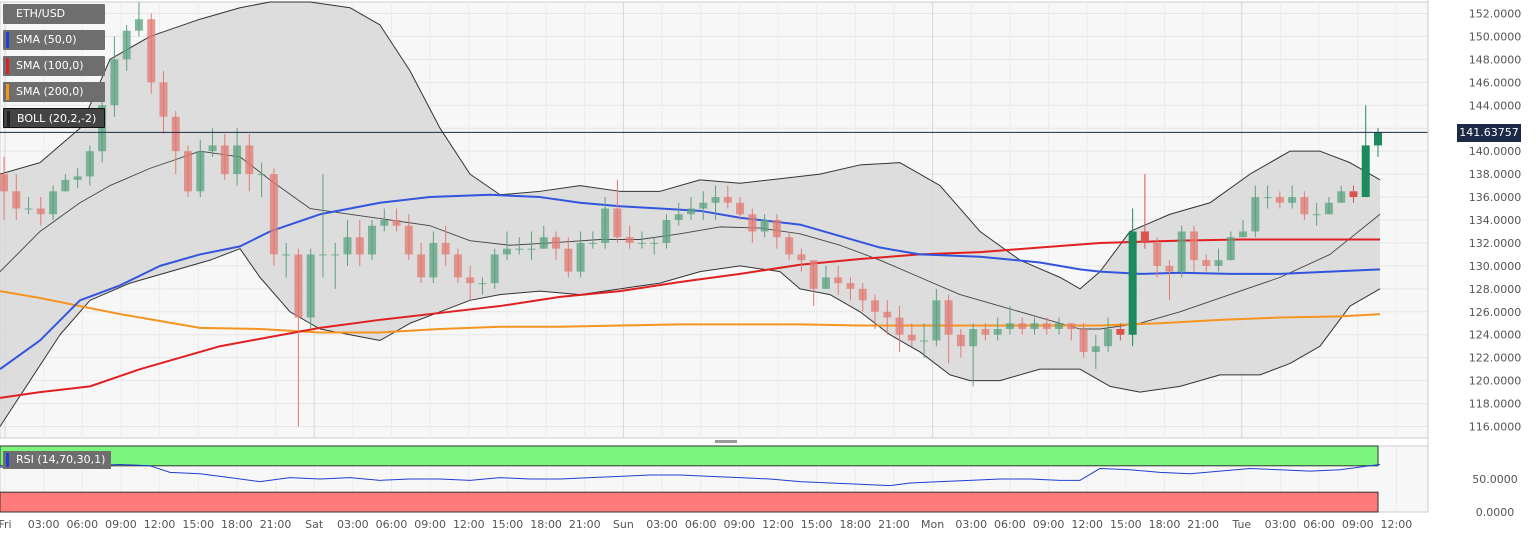 Image resolution: width=1536 pixels, height=537 pixels. What do you see at coordinates (1495, 427) in the screenshot?
I see `y-tick-label: 116.0000` at bounding box center [1495, 427].